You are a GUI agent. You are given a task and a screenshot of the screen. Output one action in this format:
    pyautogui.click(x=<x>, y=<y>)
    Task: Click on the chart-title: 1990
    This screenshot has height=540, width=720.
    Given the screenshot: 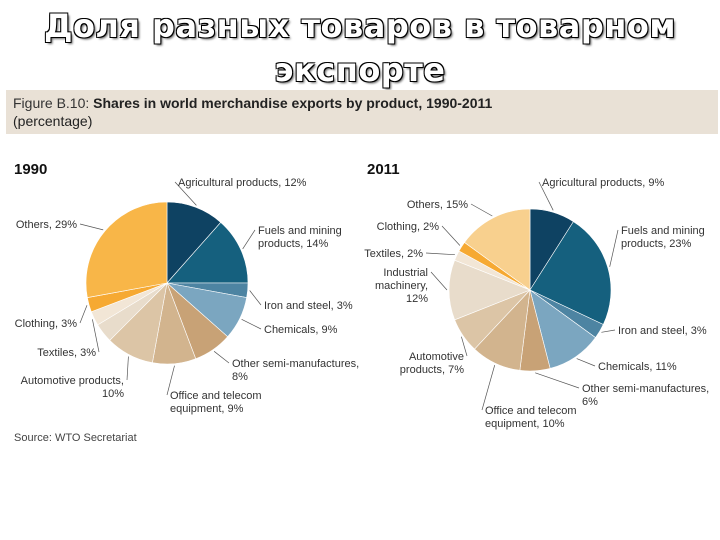 What is the action you would take?
    pyautogui.click(x=30, y=169)
    